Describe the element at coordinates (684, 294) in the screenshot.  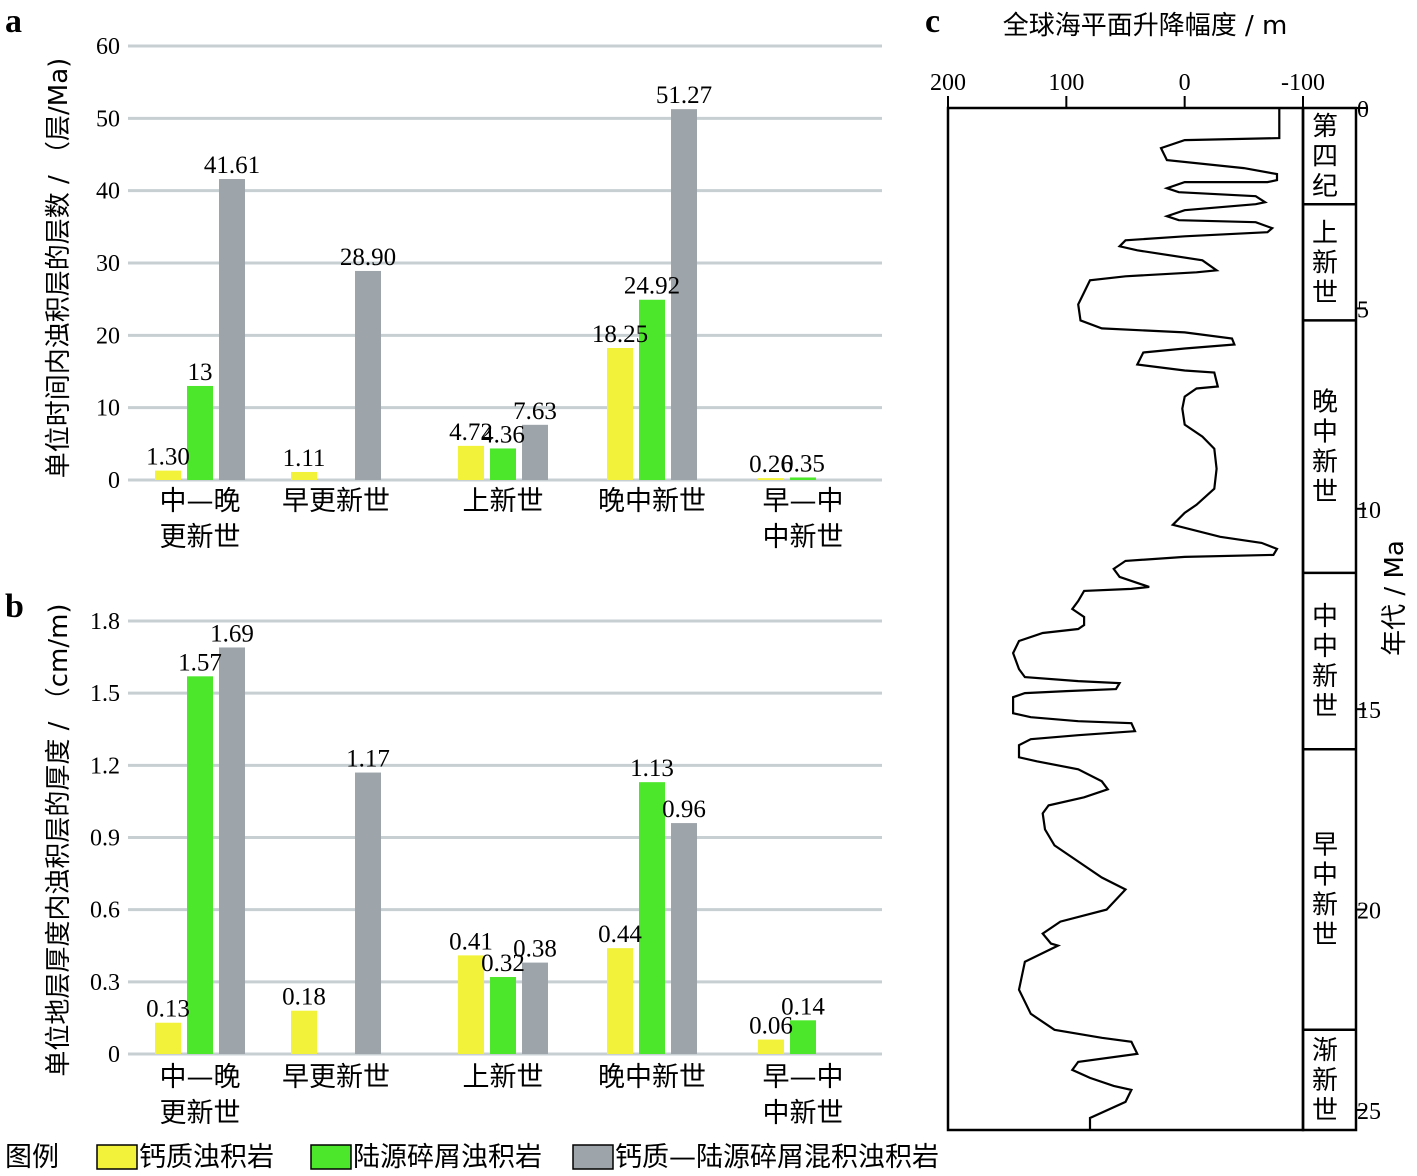
I see `bar-a-s2-c3` at that location.